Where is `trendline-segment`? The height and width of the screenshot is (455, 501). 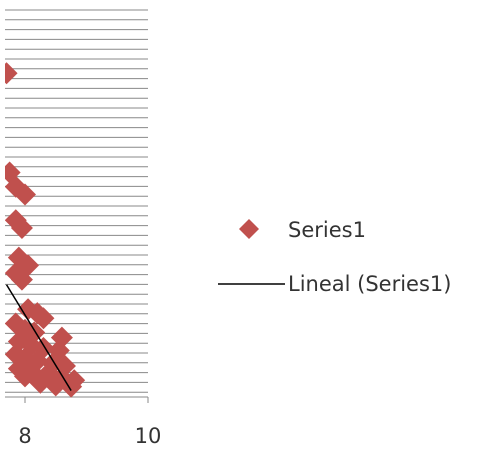 trendline-segment is located at coordinates (38, 337).